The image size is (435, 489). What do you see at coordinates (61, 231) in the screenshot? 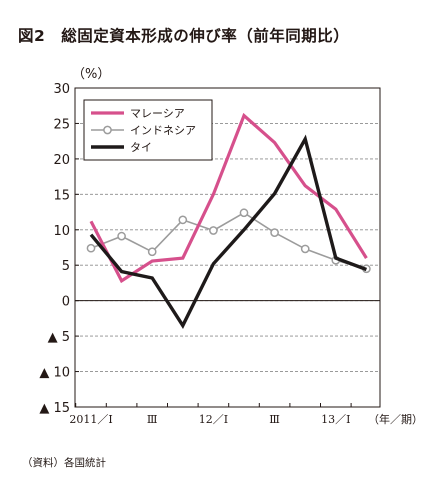
I see `y-tick-label: 10` at bounding box center [61, 231].